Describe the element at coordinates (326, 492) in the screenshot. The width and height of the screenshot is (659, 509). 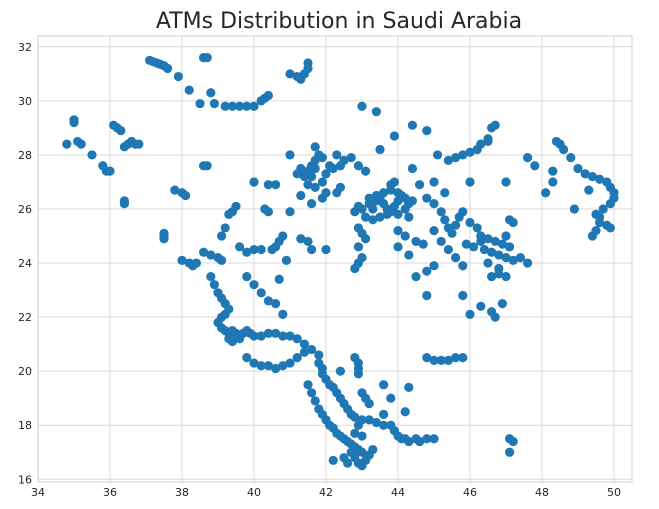
I see `x-axis: 34 36 38 40 42 44 46 48 50` at that location.